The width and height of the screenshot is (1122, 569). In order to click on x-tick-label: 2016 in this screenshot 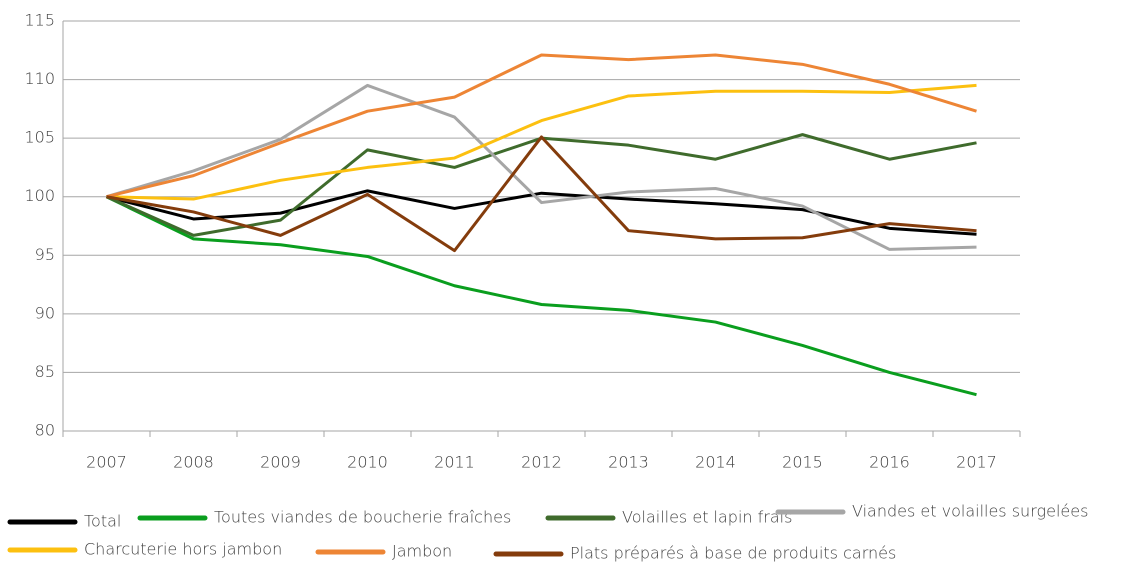, I will do `click(889, 462)`.